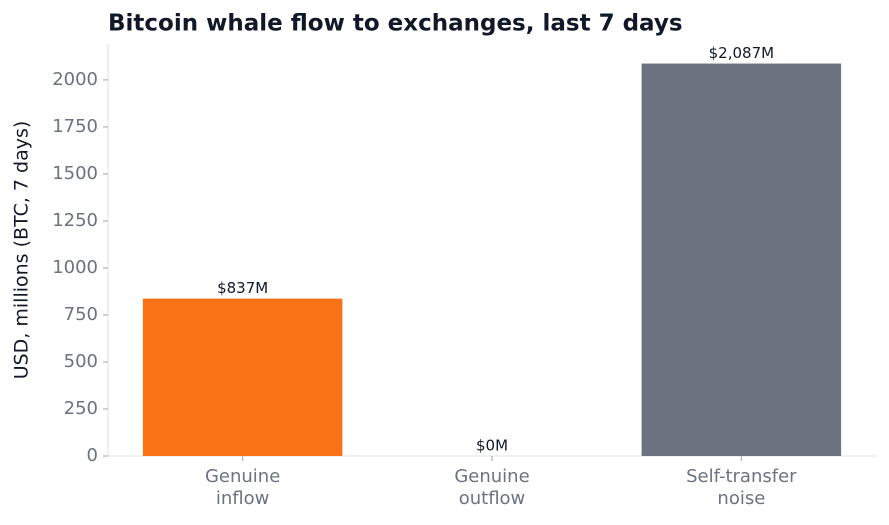  What do you see at coordinates (242, 288) in the screenshot?
I see `value-label: $837M` at bounding box center [242, 288].